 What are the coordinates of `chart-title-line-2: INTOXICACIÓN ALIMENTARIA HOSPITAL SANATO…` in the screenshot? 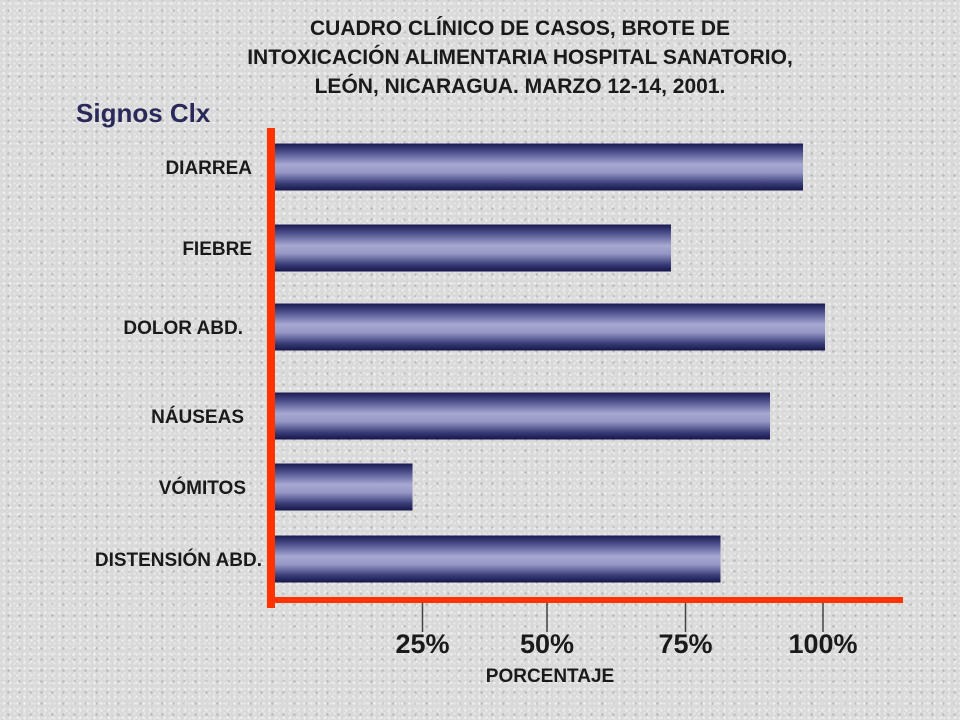 It's located at (520, 57).